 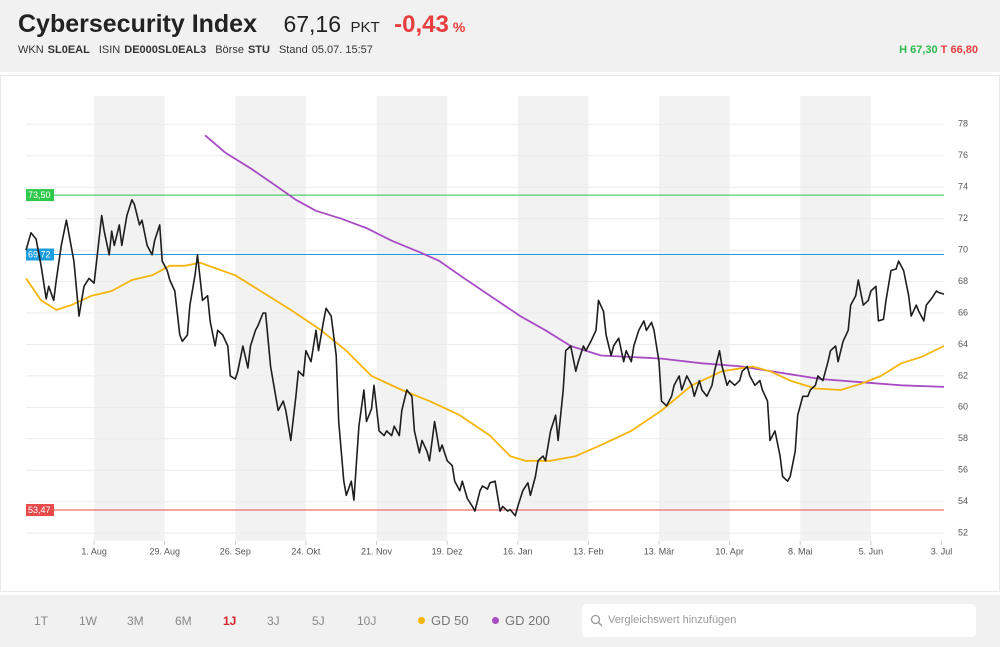 I want to click on change-unit: %, so click(x=459, y=27).